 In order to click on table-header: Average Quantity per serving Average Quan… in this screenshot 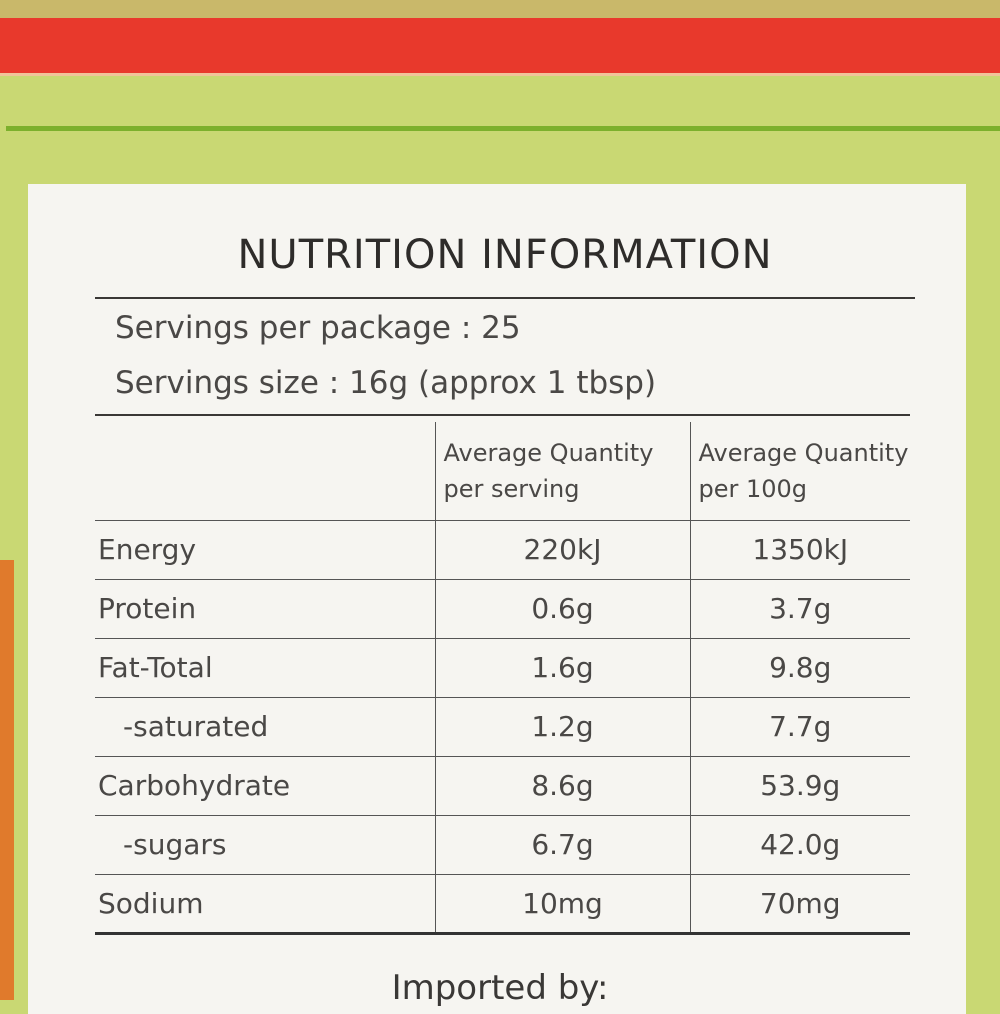, I will do `click(502, 471)`.